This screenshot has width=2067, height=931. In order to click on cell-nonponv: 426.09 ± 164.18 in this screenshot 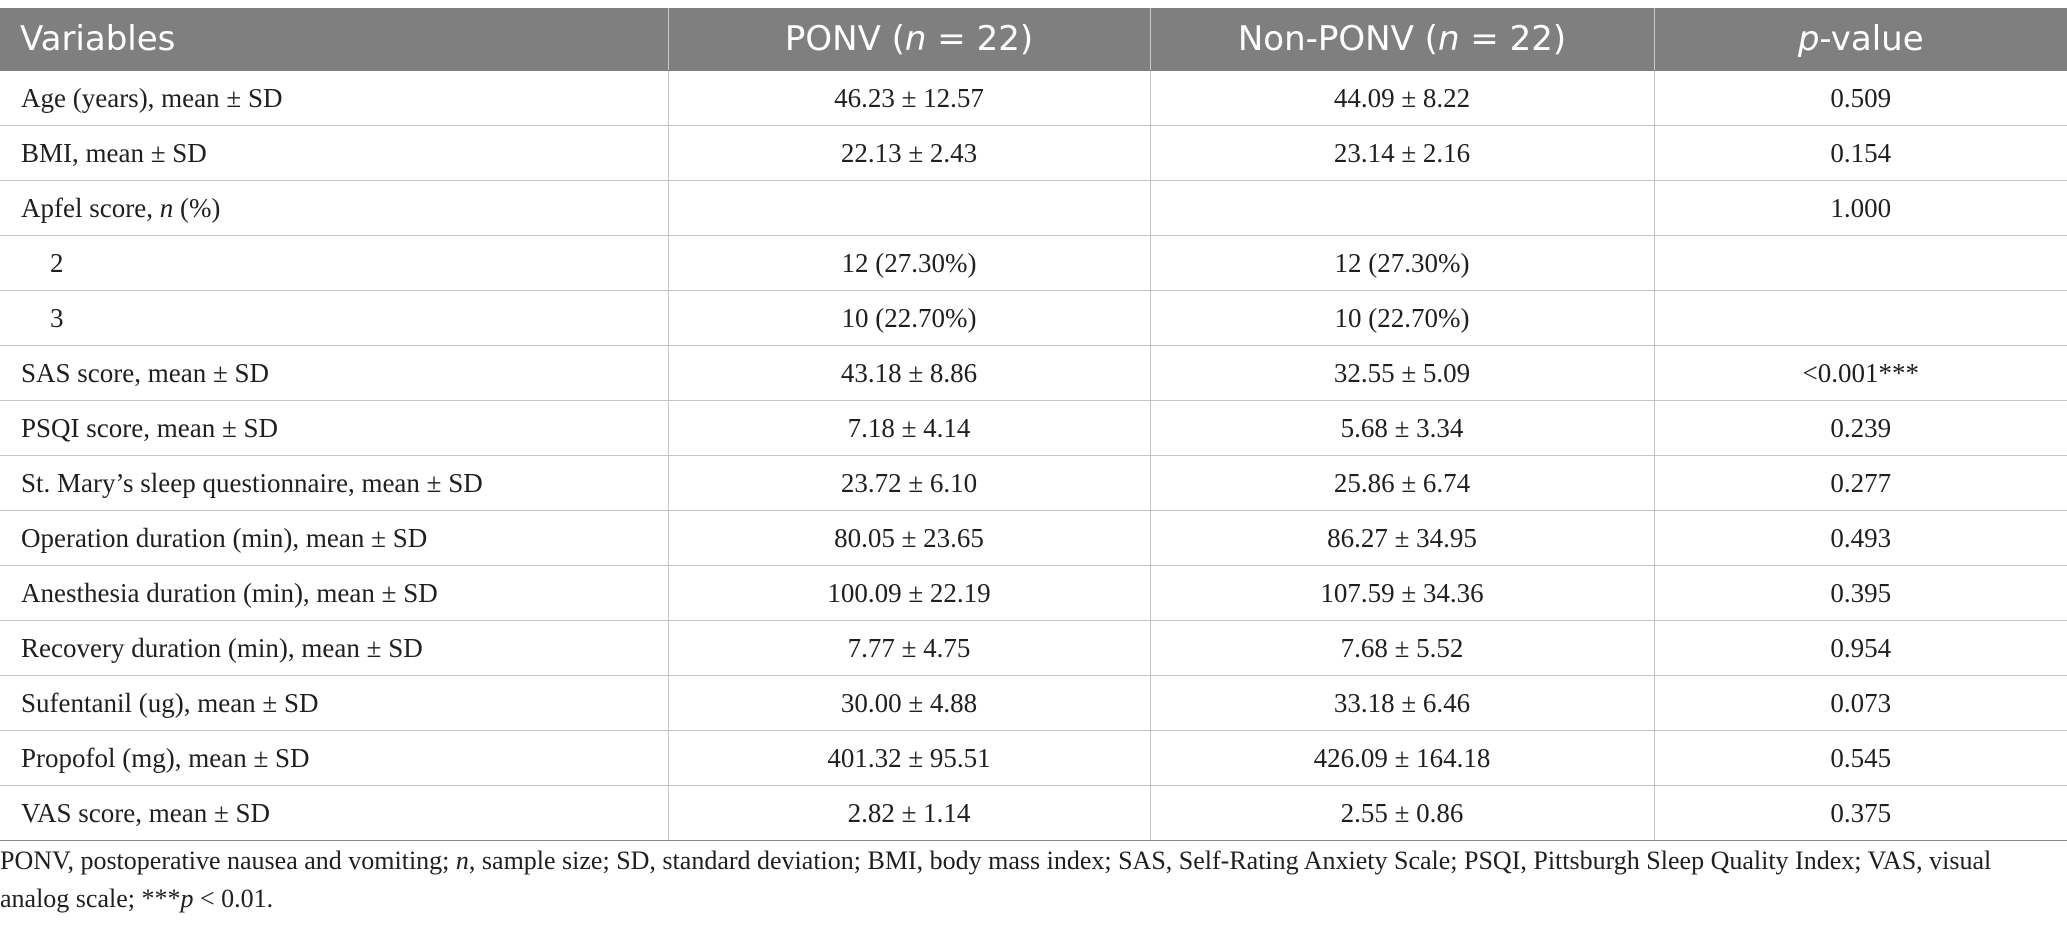, I will do `click(1402, 758)`.